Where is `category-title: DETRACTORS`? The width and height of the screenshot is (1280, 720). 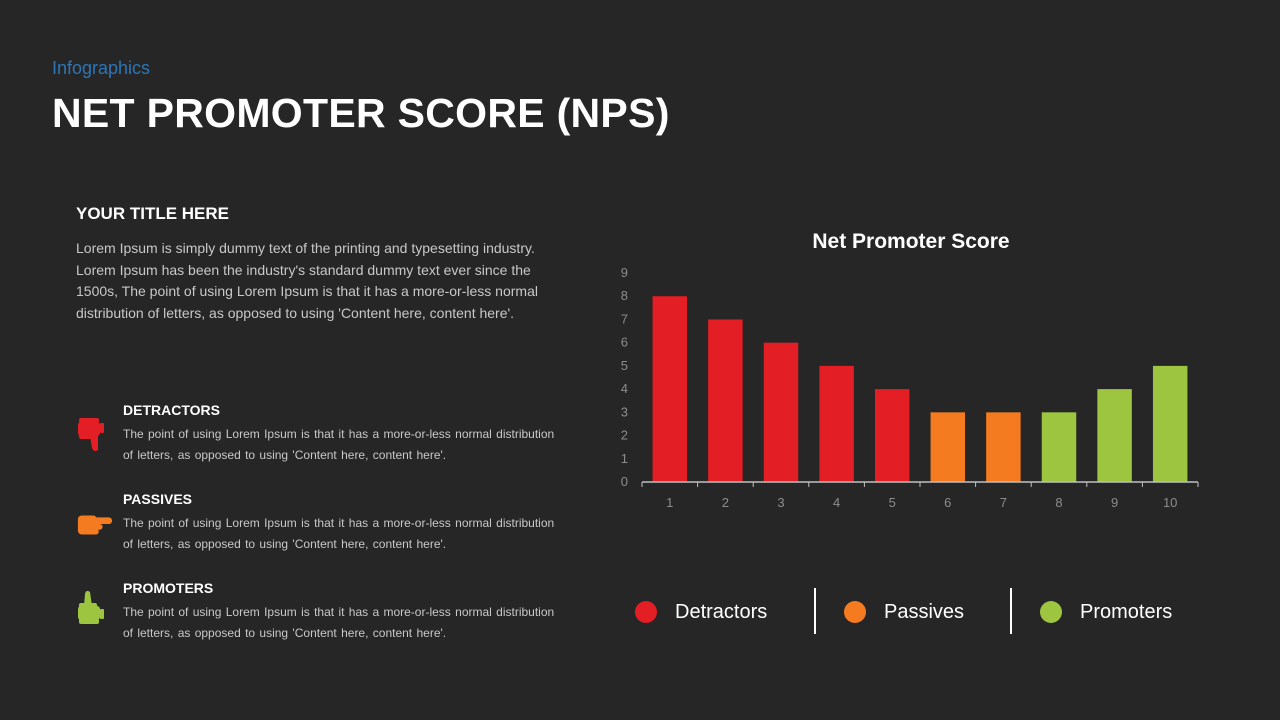 category-title: DETRACTORS is located at coordinates (171, 410).